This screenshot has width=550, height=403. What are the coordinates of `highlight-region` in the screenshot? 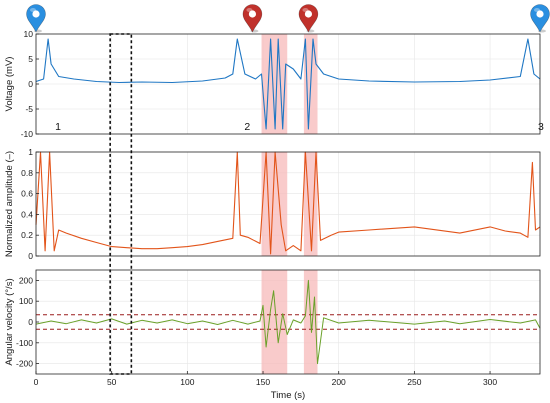 It's located at (274, 322).